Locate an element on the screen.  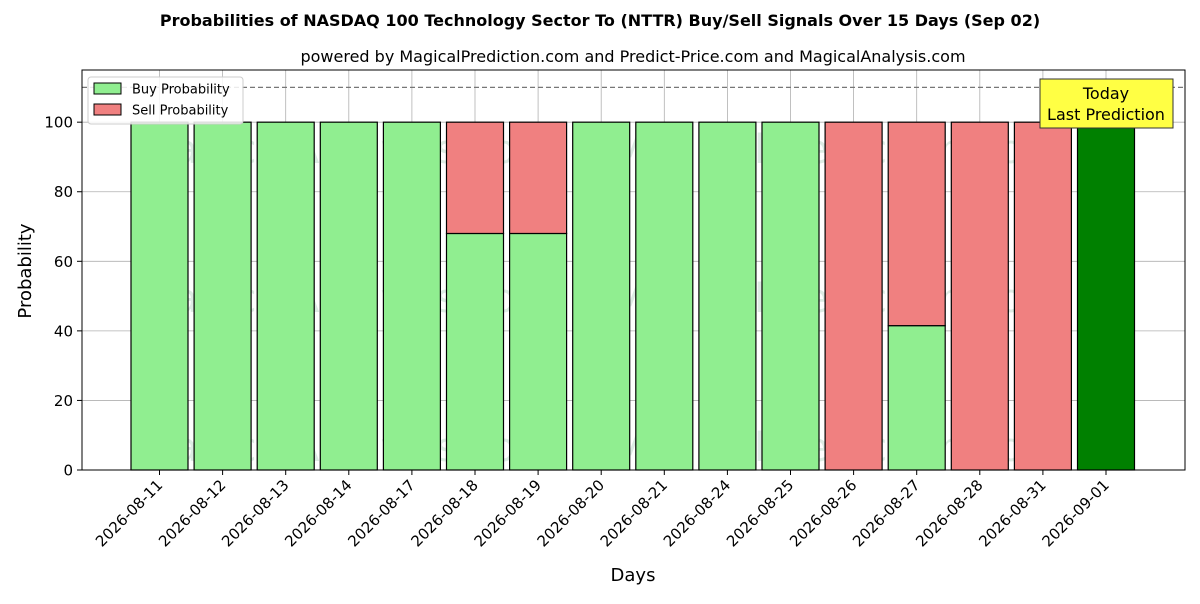
x-tick-label: 2026-08-14 is located at coordinates (318, 513).